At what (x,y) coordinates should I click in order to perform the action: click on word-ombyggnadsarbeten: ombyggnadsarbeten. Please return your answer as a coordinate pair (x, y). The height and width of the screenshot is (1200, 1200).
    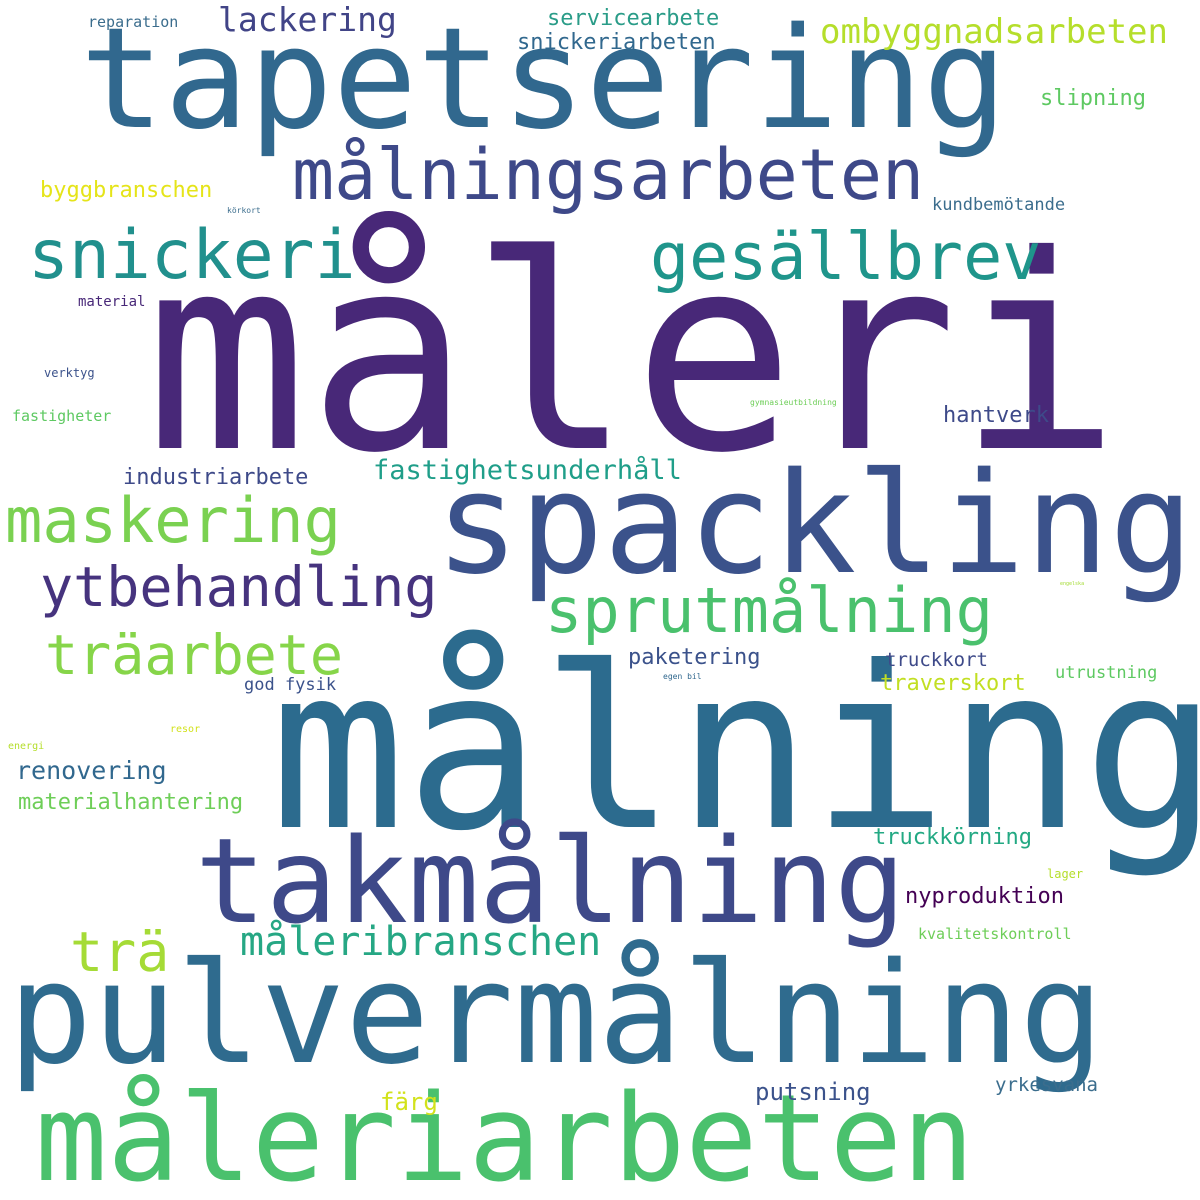
    Looking at the image, I should click on (994, 32).